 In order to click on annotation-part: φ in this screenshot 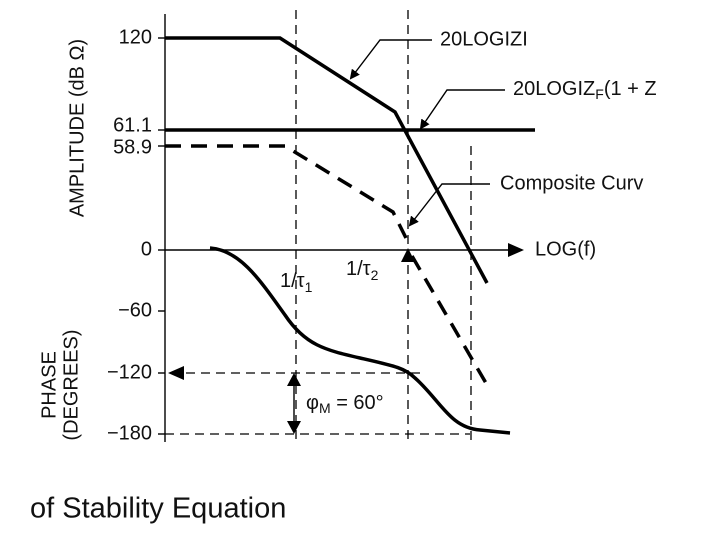, I will do `click(312, 403)`.